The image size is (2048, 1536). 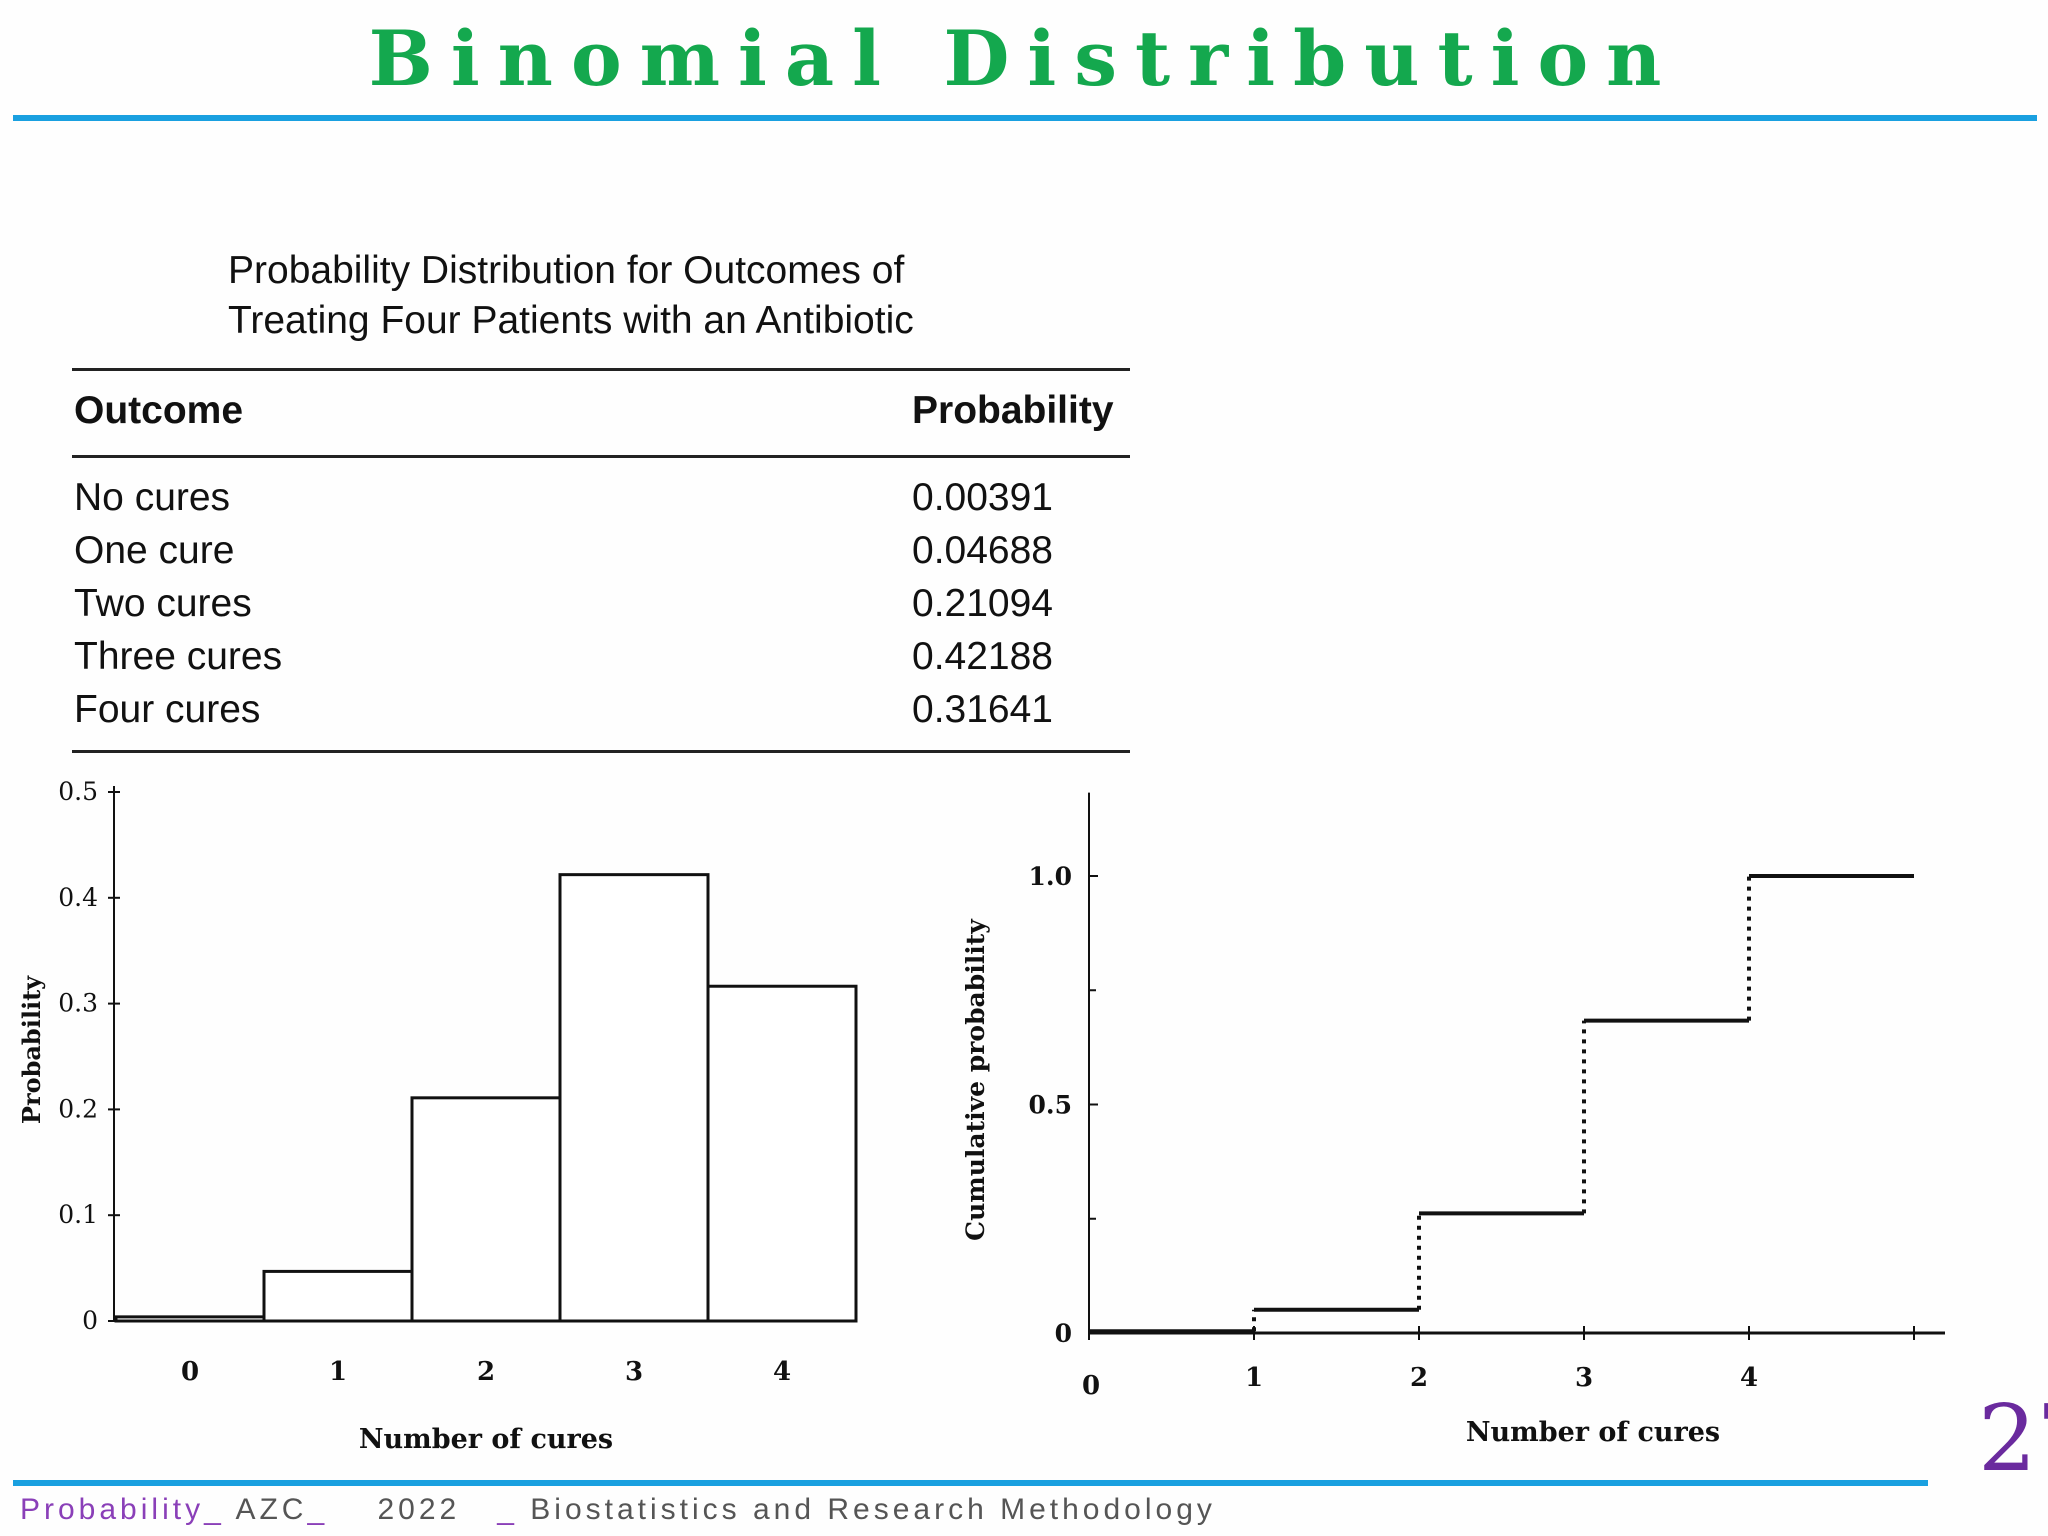 What do you see at coordinates (78, 897) in the screenshot?
I see `y-tick-label: 0.4` at bounding box center [78, 897].